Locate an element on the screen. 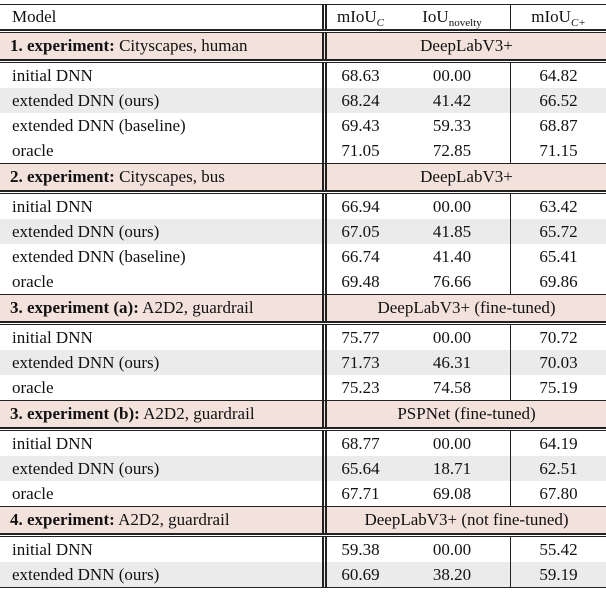 The width and height of the screenshot is (606, 594). cell-miou-cplus: 71.15 is located at coordinates (558, 150).